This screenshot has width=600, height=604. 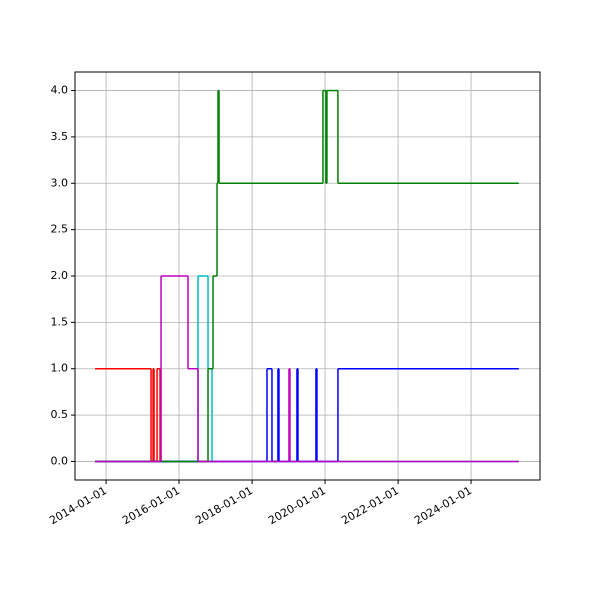 I want to click on y-tick-label: 0.0, so click(x=60, y=460).